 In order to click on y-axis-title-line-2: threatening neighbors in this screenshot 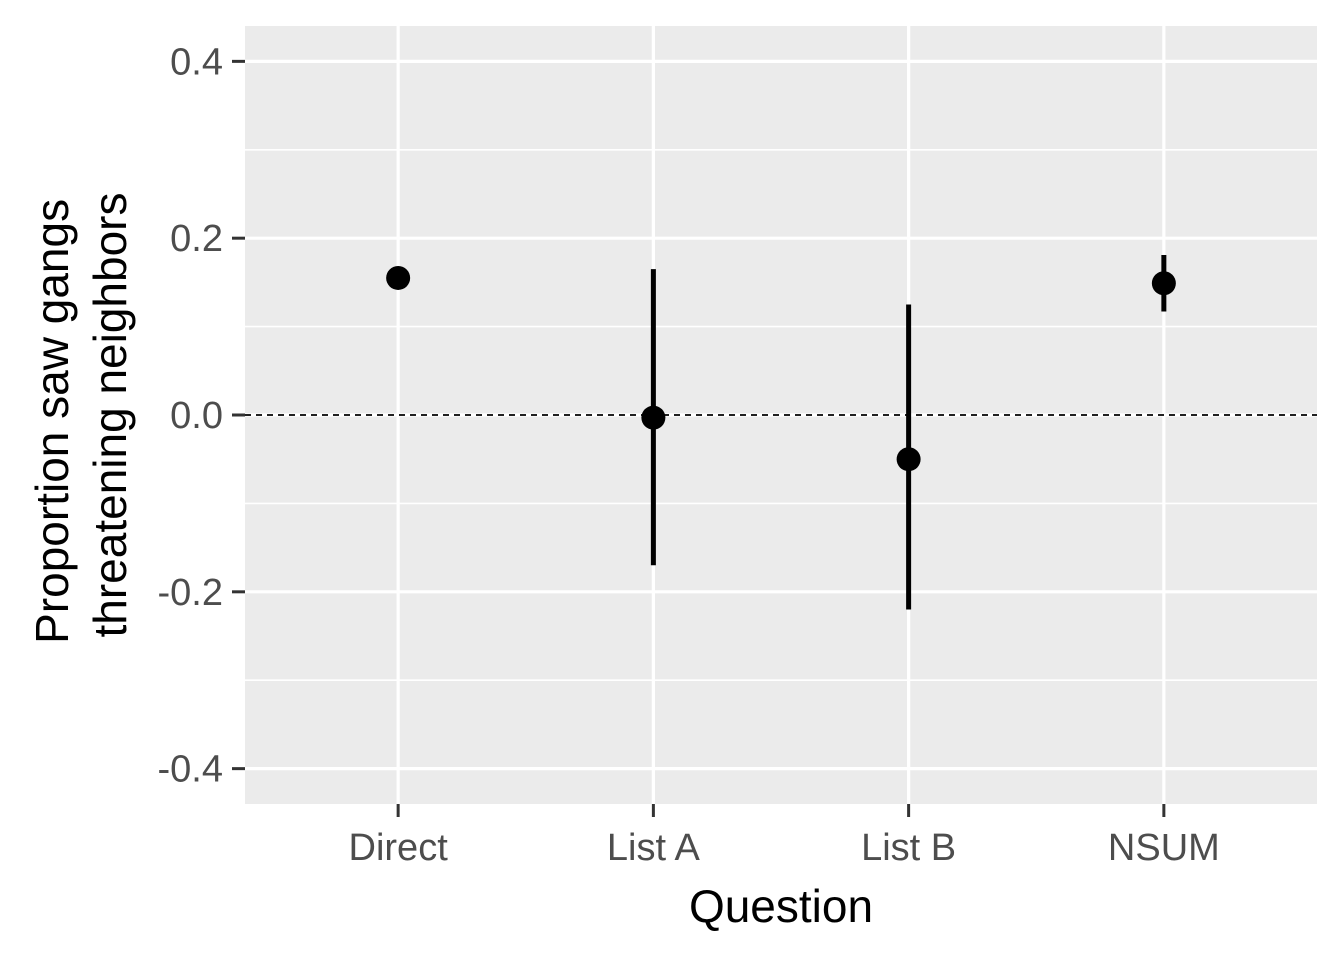, I will do `click(110, 415)`.